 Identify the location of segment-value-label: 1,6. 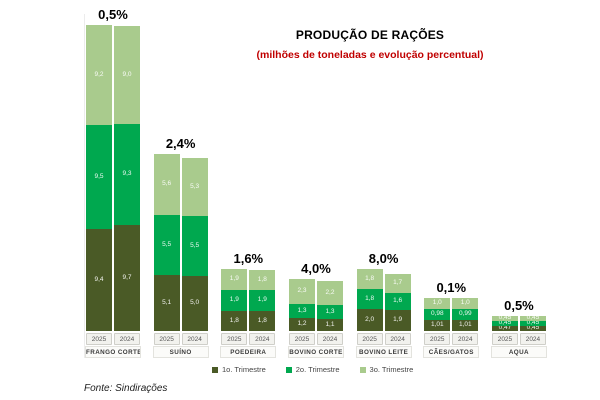
(398, 301).